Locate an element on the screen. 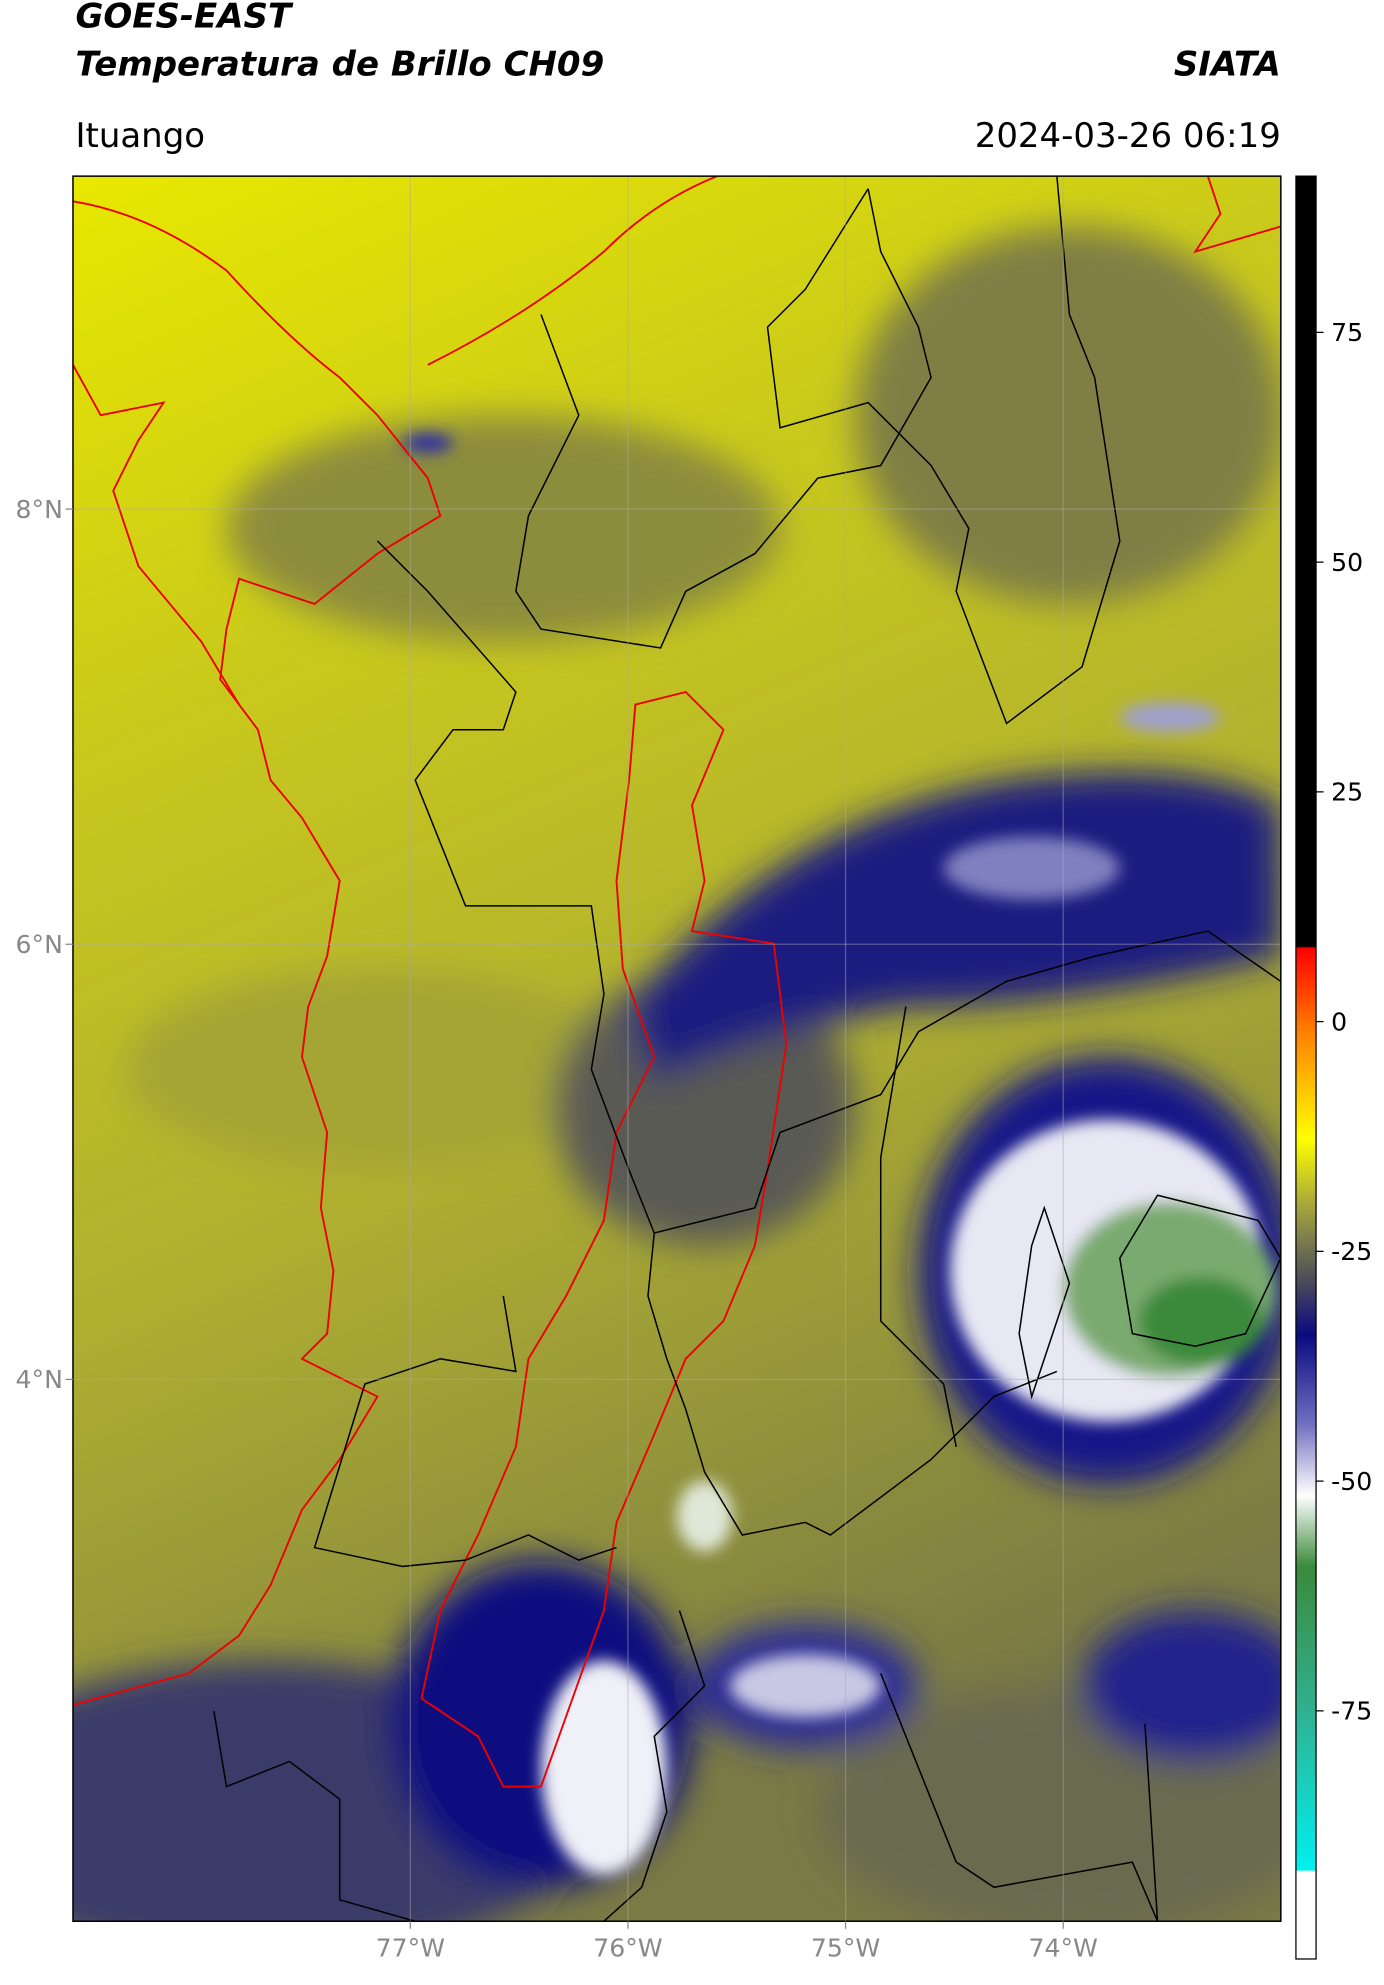  x-tick-label: 74°W is located at coordinates (1063, 1947).